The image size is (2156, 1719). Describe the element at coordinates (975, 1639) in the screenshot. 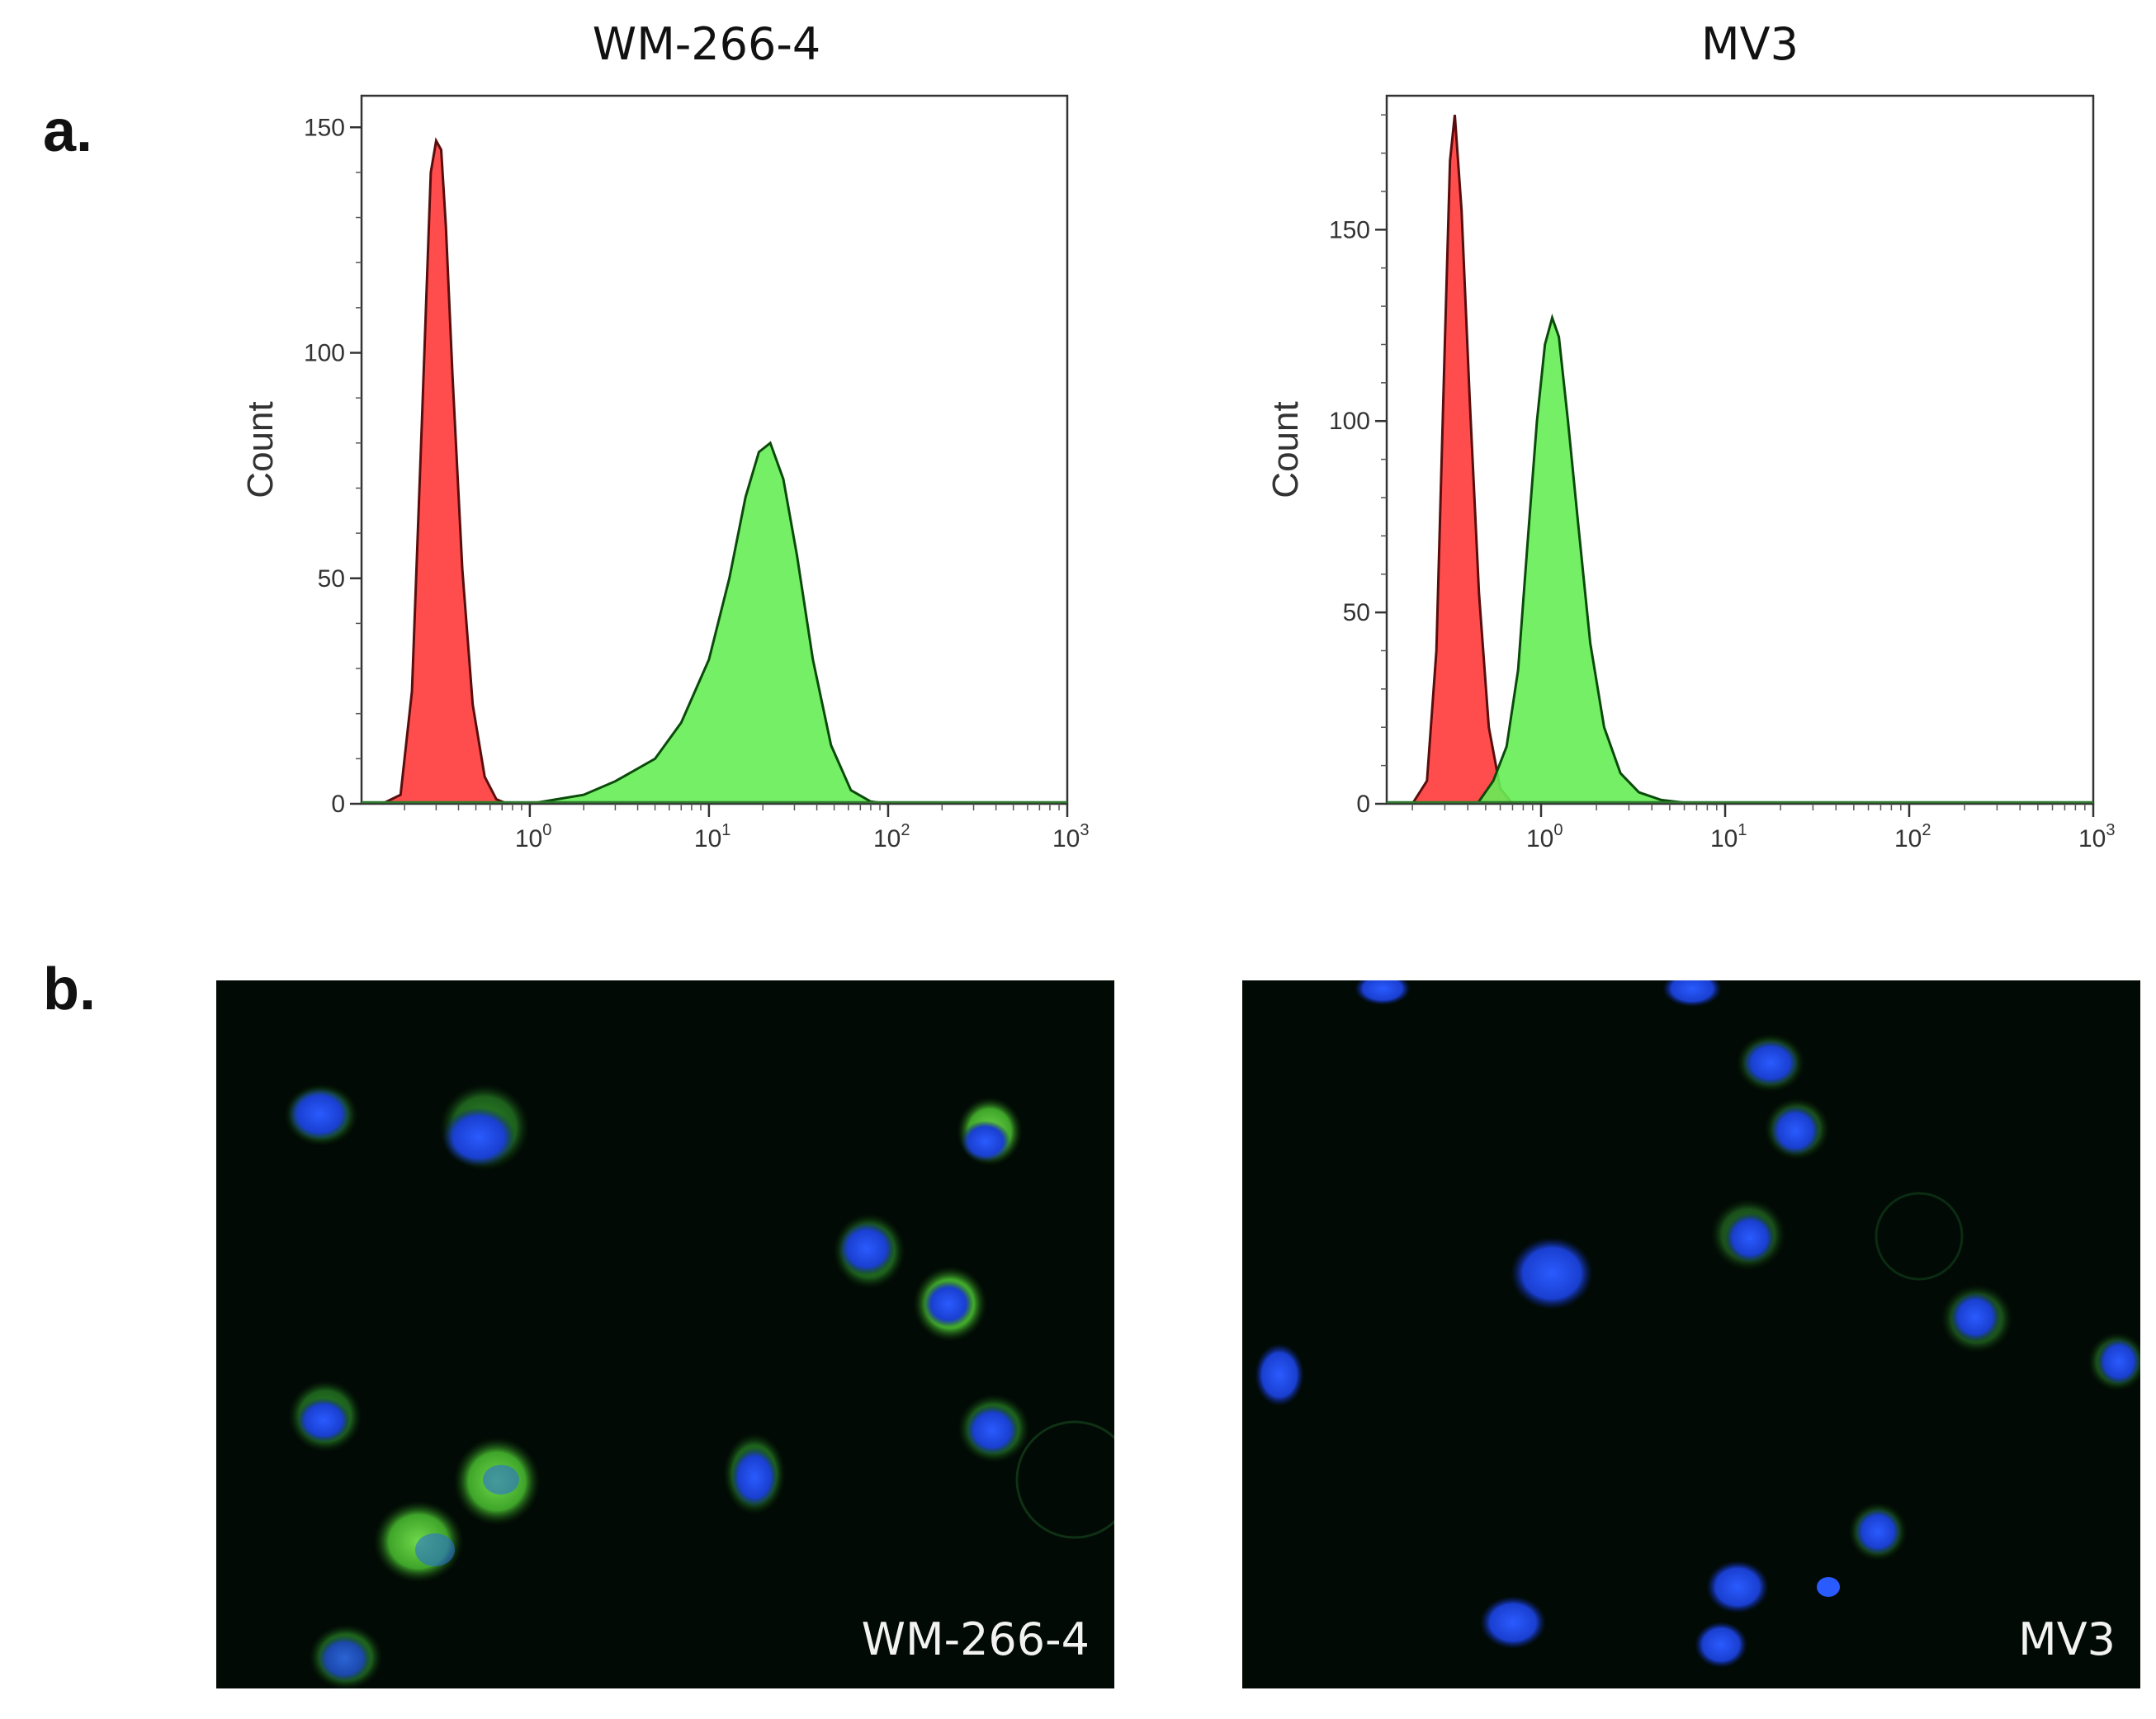

I see `micrograph-label-wm-266-4: WM-266-4` at that location.